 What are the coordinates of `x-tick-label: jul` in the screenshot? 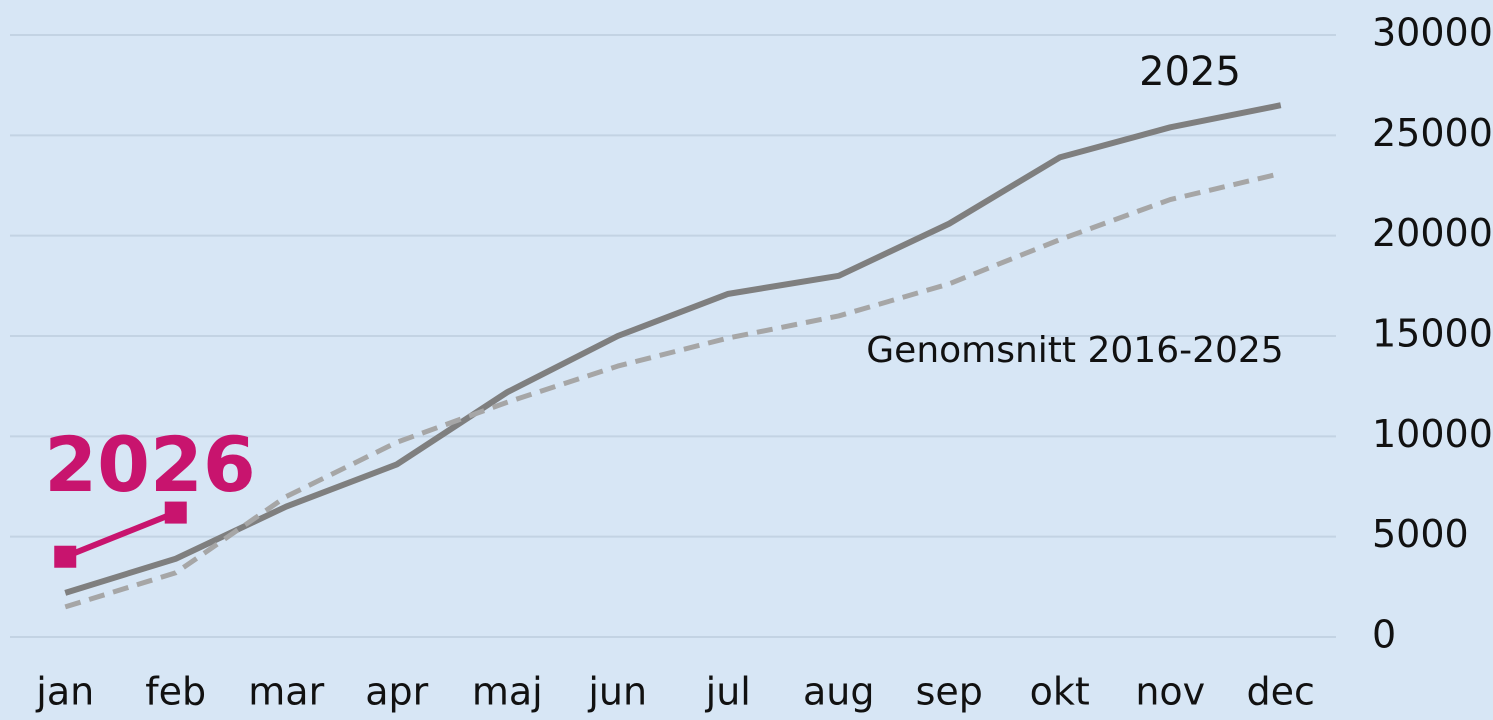 It's located at (728, 692).